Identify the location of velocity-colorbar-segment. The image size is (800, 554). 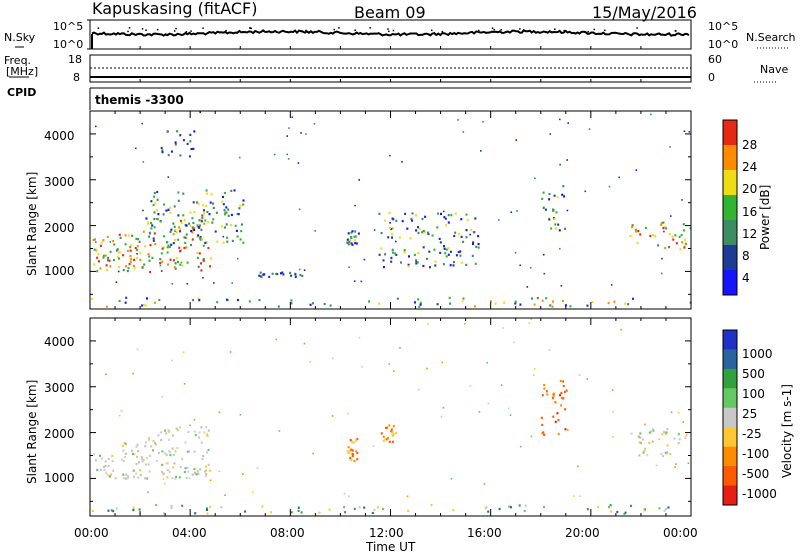
(730, 340).